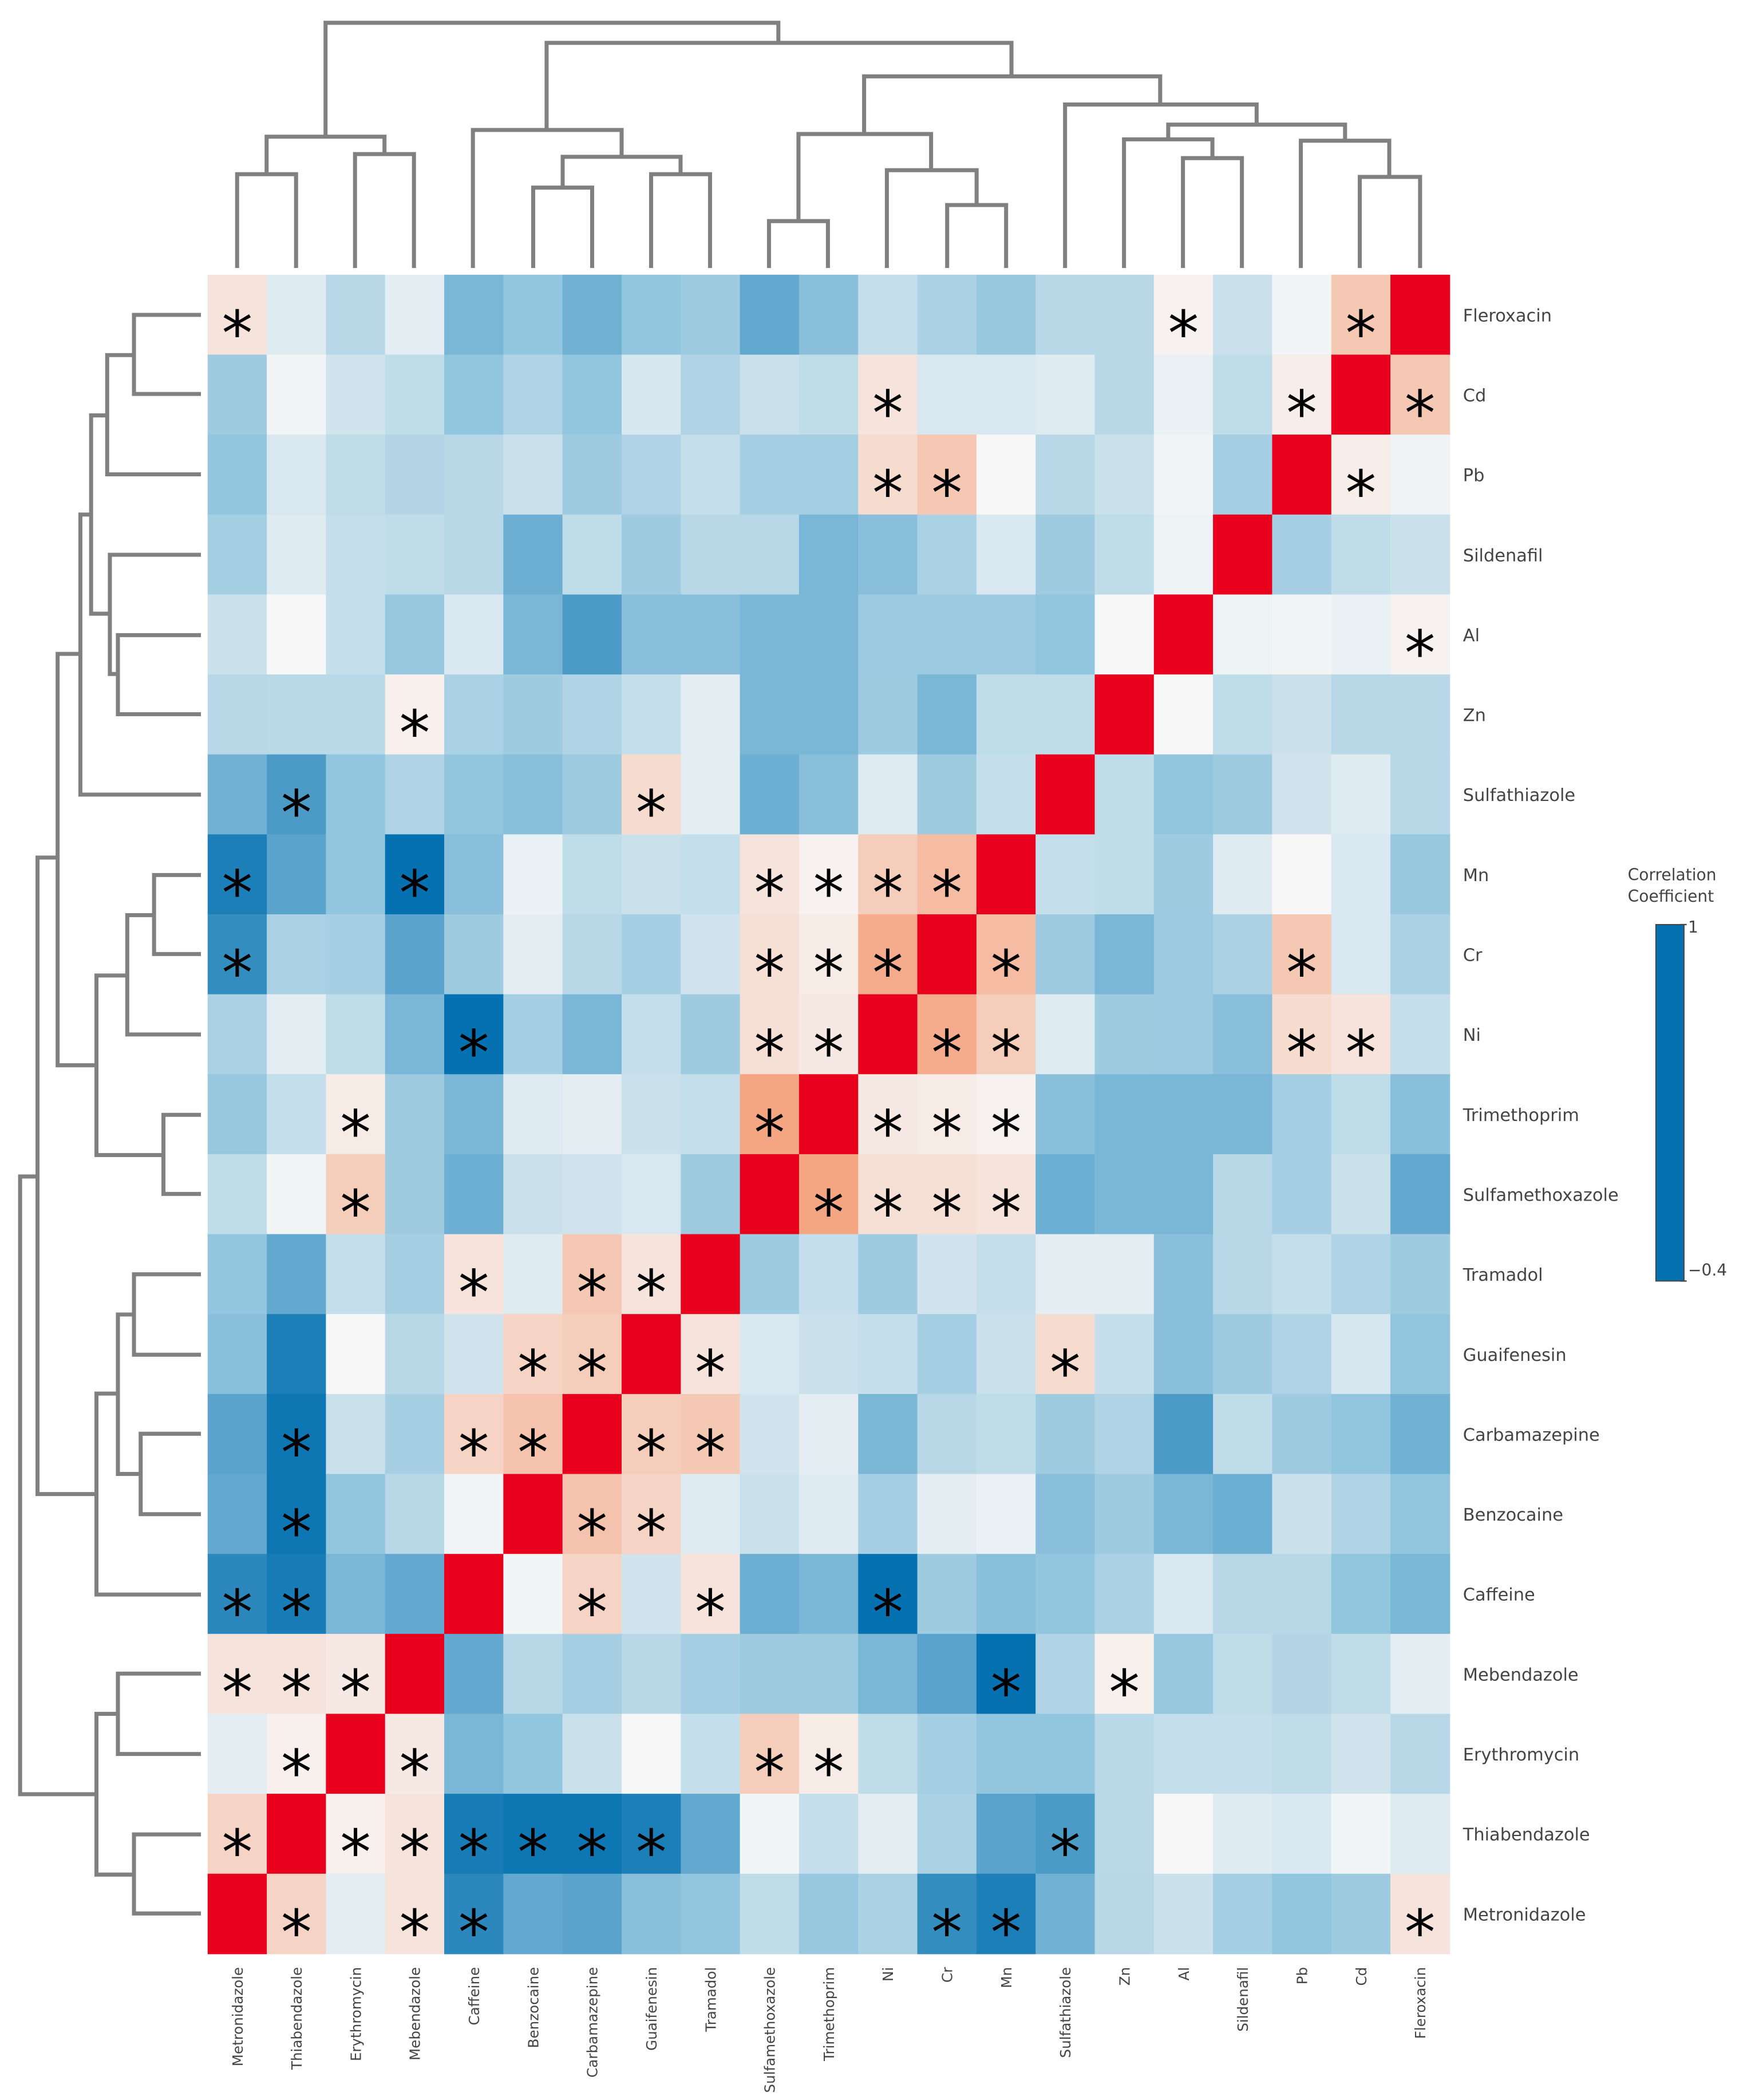 Image resolution: width=1755 pixels, height=2100 pixels. What do you see at coordinates (1243, 1999) in the screenshot?
I see `column-label: Sildenafil` at bounding box center [1243, 1999].